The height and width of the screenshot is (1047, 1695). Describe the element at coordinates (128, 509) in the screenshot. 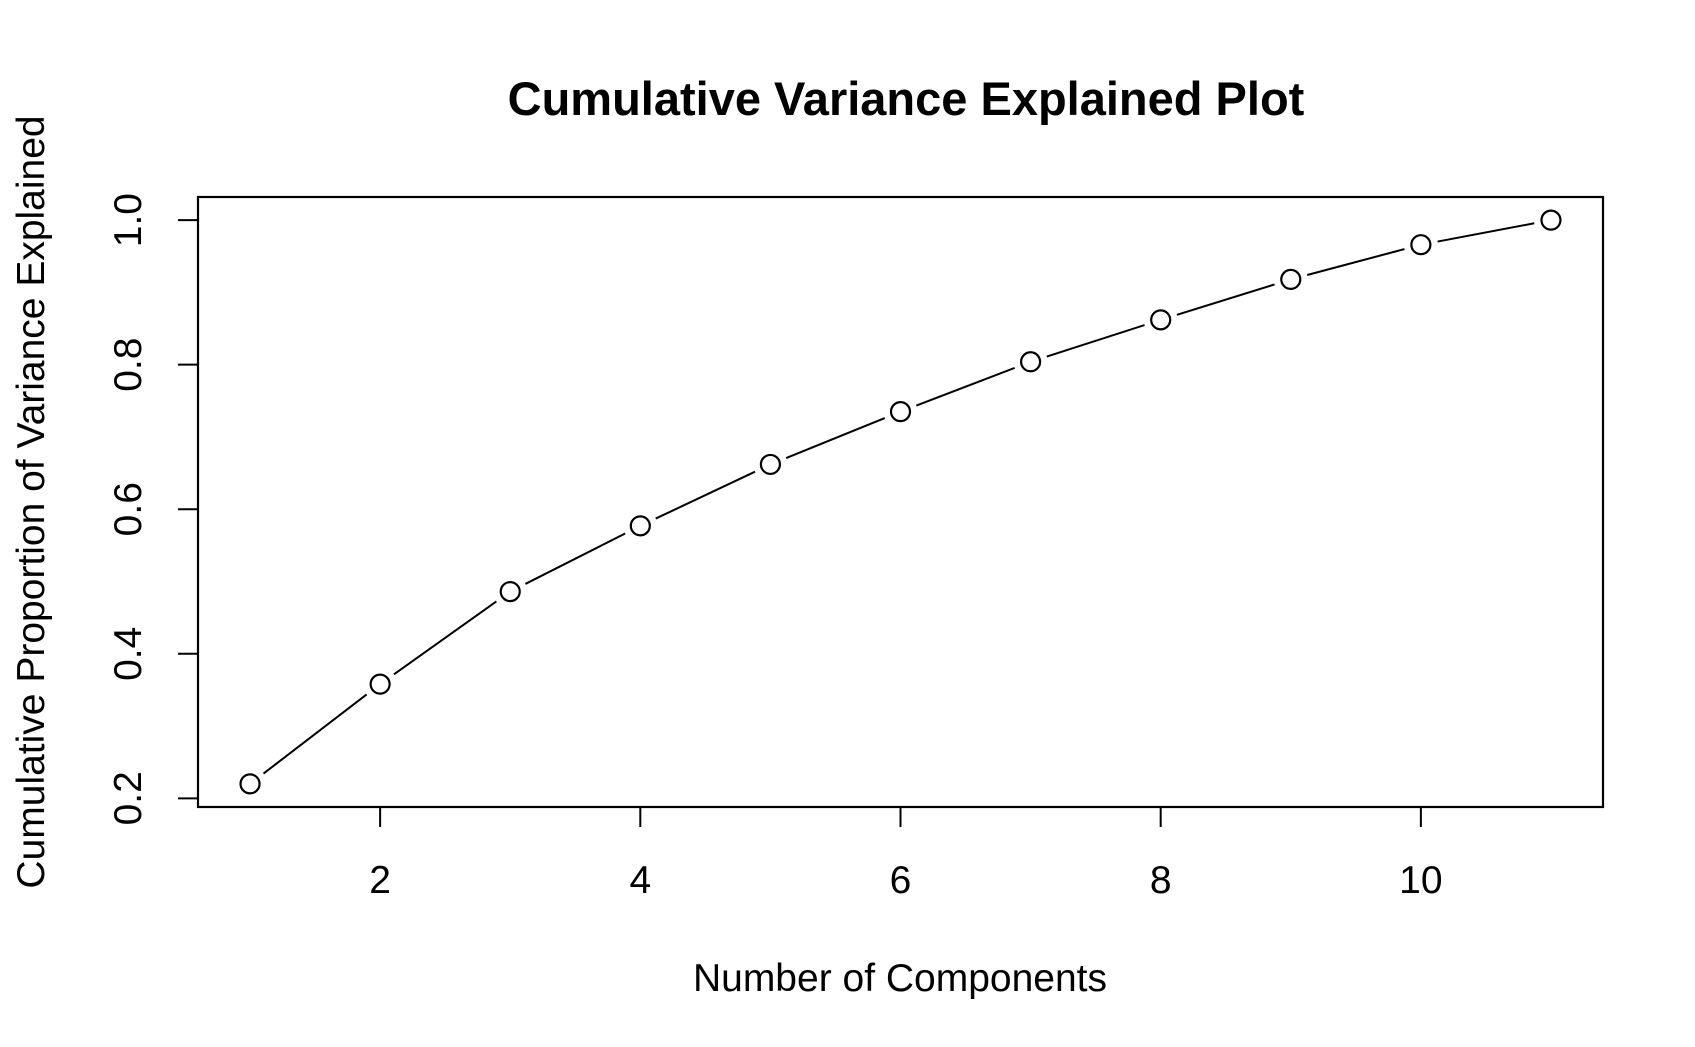

I see `y-tick-label: 0.6` at that location.